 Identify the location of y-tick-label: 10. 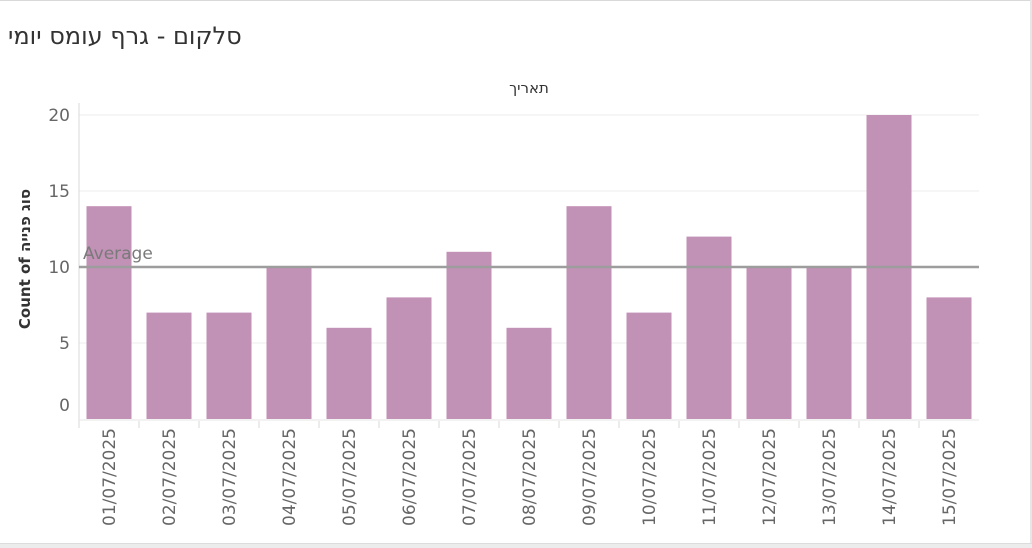
(59, 268).